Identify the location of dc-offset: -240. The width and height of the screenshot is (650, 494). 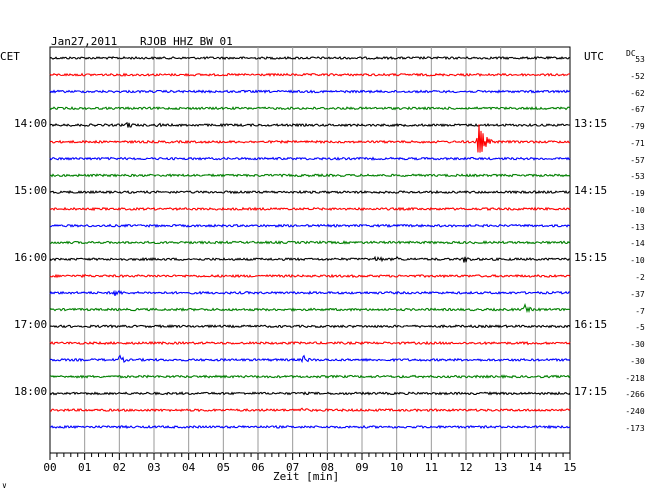
(635, 412).